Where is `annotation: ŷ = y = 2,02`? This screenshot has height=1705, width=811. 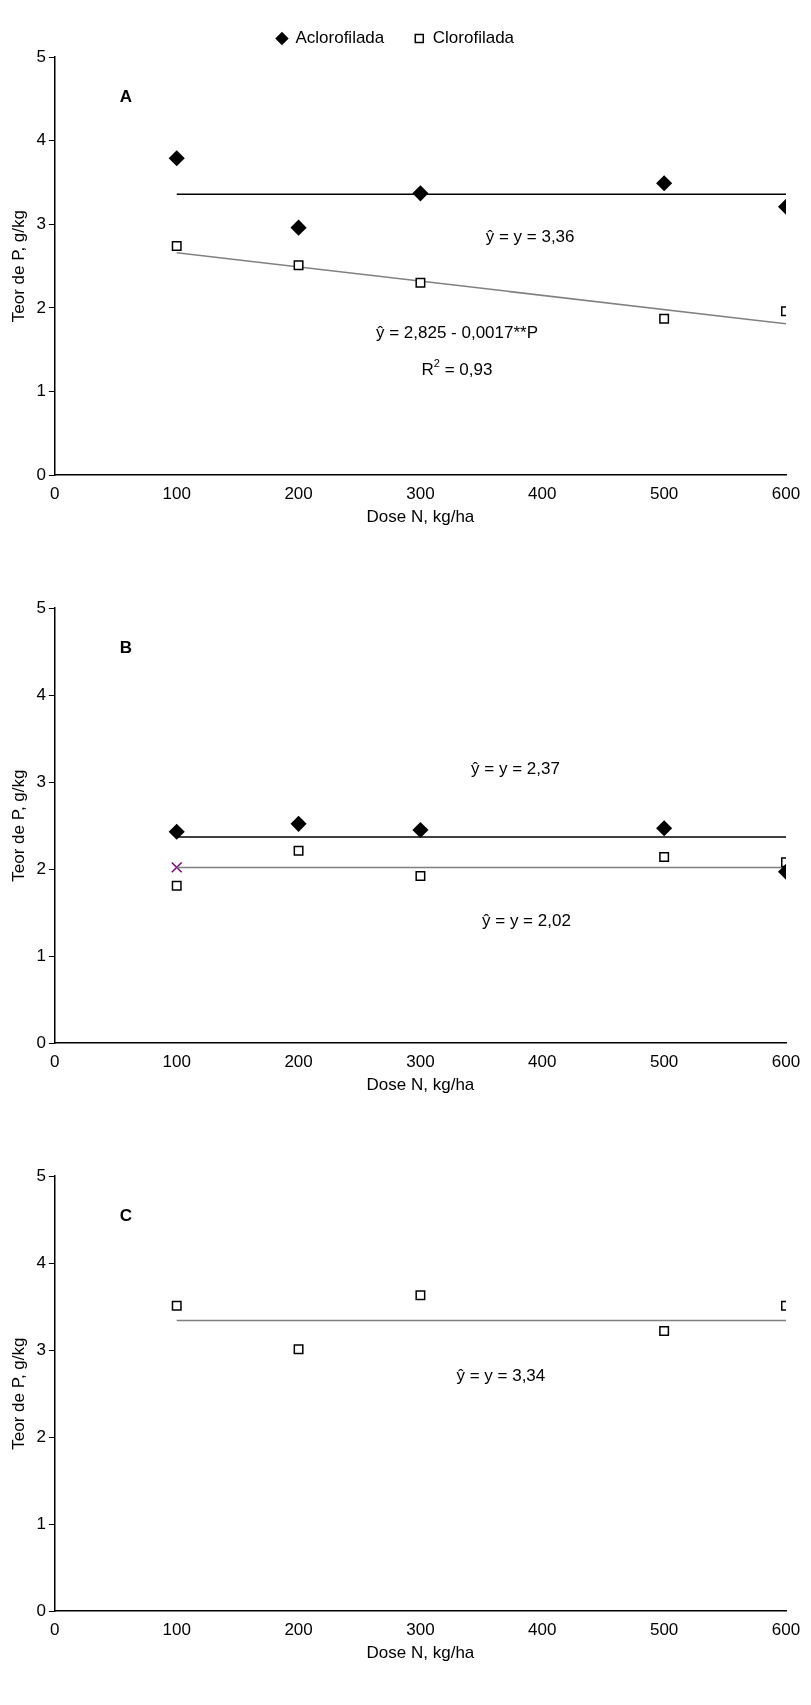
annotation: ŷ = y = 2,02 is located at coordinates (526, 921).